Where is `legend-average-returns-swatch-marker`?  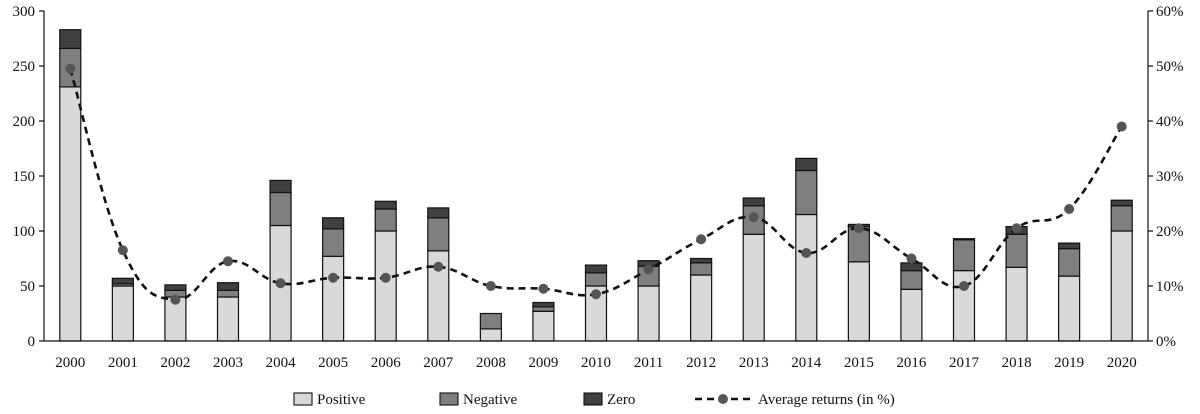 legend-average-returns-swatch-marker is located at coordinates (723, 399).